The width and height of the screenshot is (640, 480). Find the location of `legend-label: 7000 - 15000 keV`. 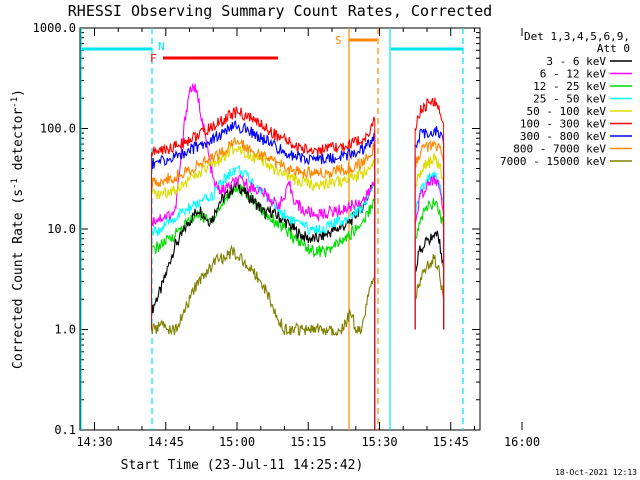

legend-label: 7000 - 15000 keV is located at coordinates (553, 161).